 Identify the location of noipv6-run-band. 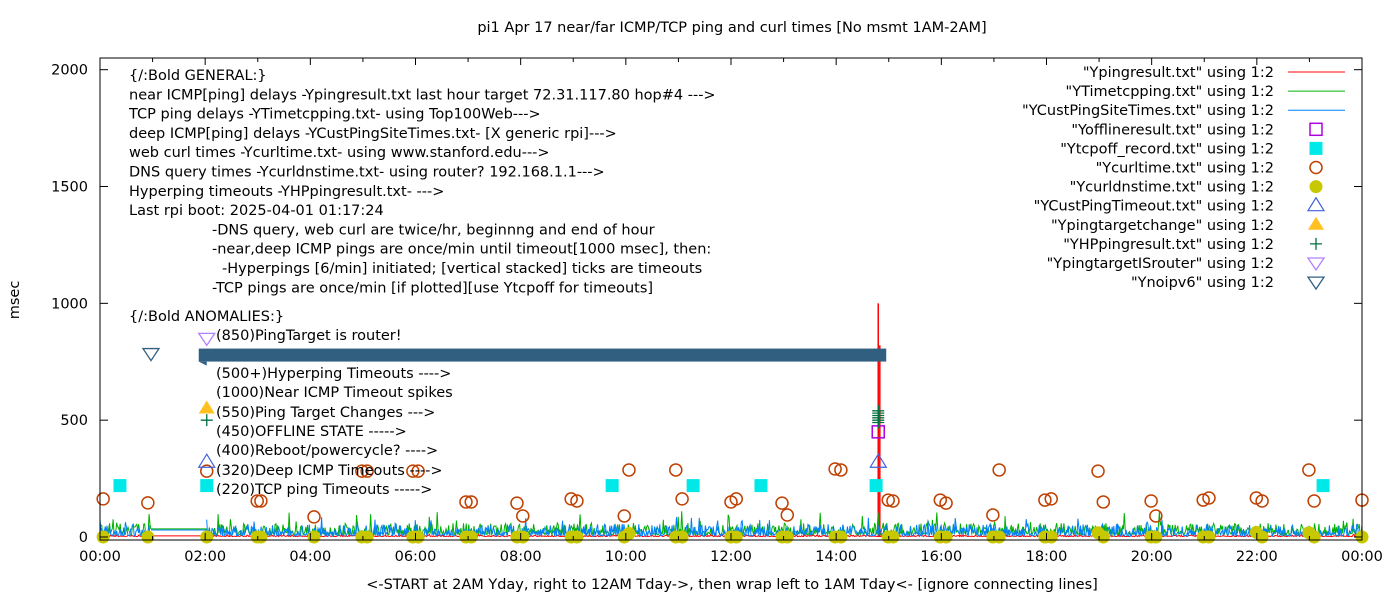
(542, 355).